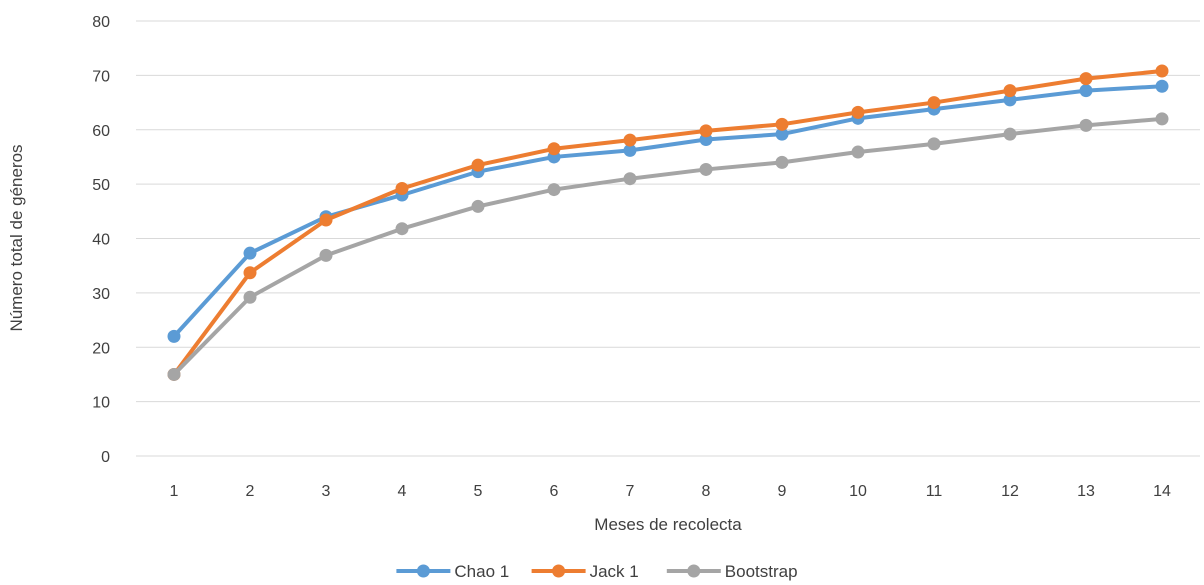 This screenshot has height=585, width=1204. What do you see at coordinates (174, 491) in the screenshot?
I see `x-tick-label: 1` at bounding box center [174, 491].